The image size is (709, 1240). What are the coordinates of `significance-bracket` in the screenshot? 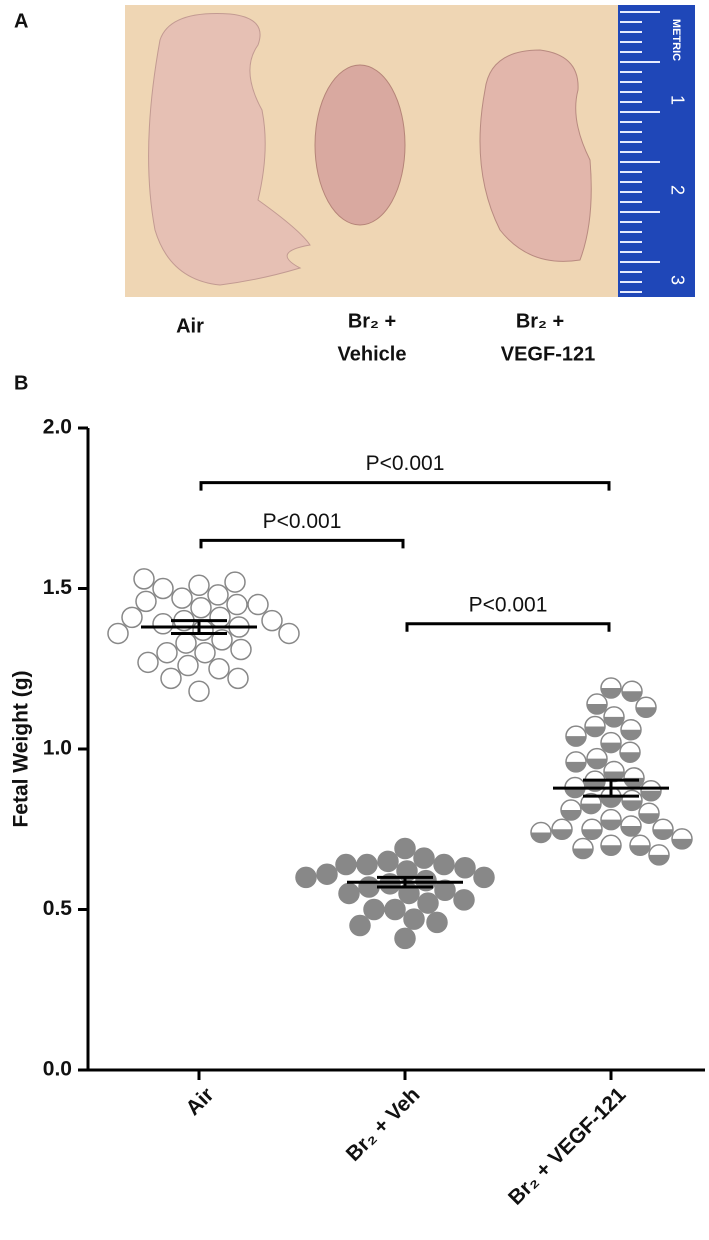 It's located at (508, 627).